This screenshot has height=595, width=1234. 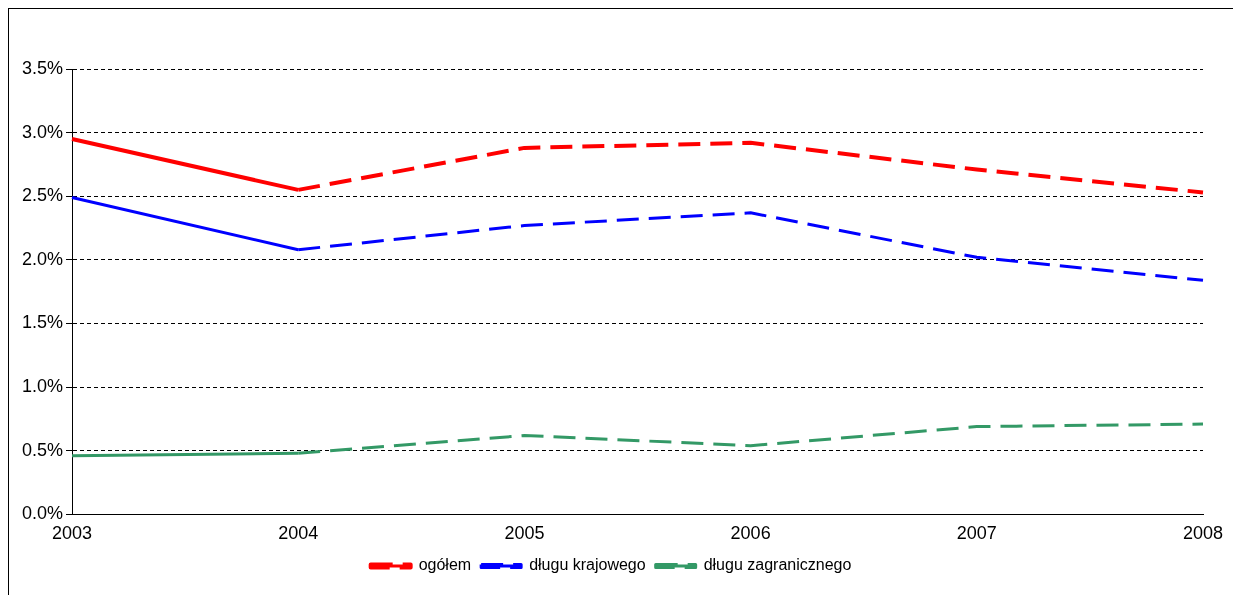 I want to click on x-tick-label: 2006, so click(x=750, y=533).